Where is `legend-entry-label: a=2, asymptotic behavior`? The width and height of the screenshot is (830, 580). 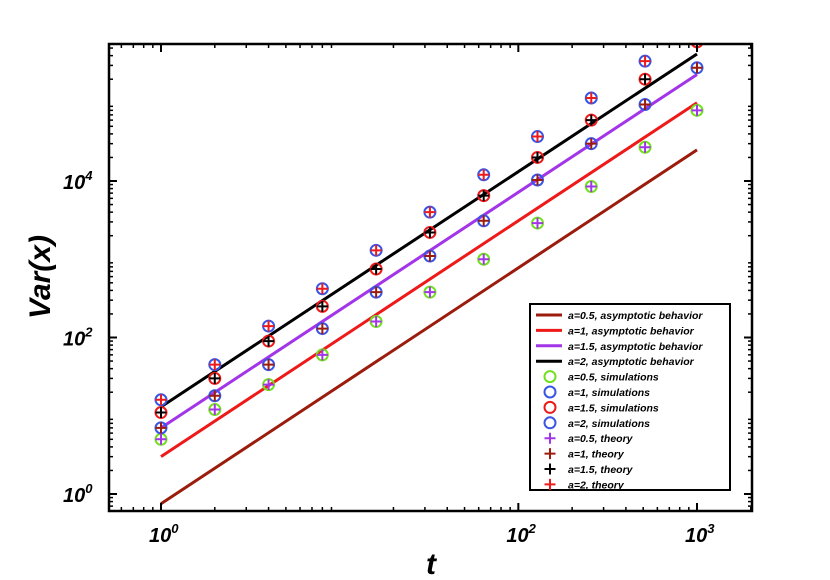 legend-entry-label: a=2, asymptotic behavior is located at coordinates (631, 362).